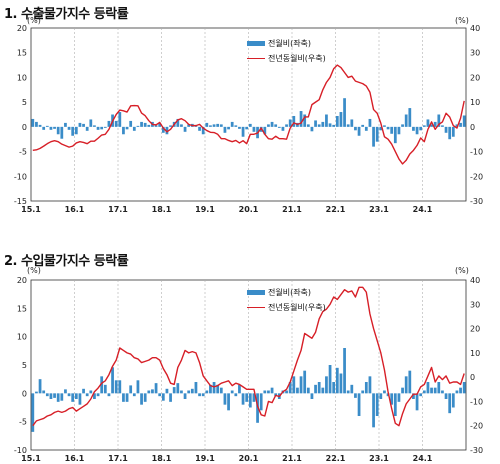  Describe the element at coordinates (249, 458) in the screenshot. I see `x-tick-label: 20.1` at that location.